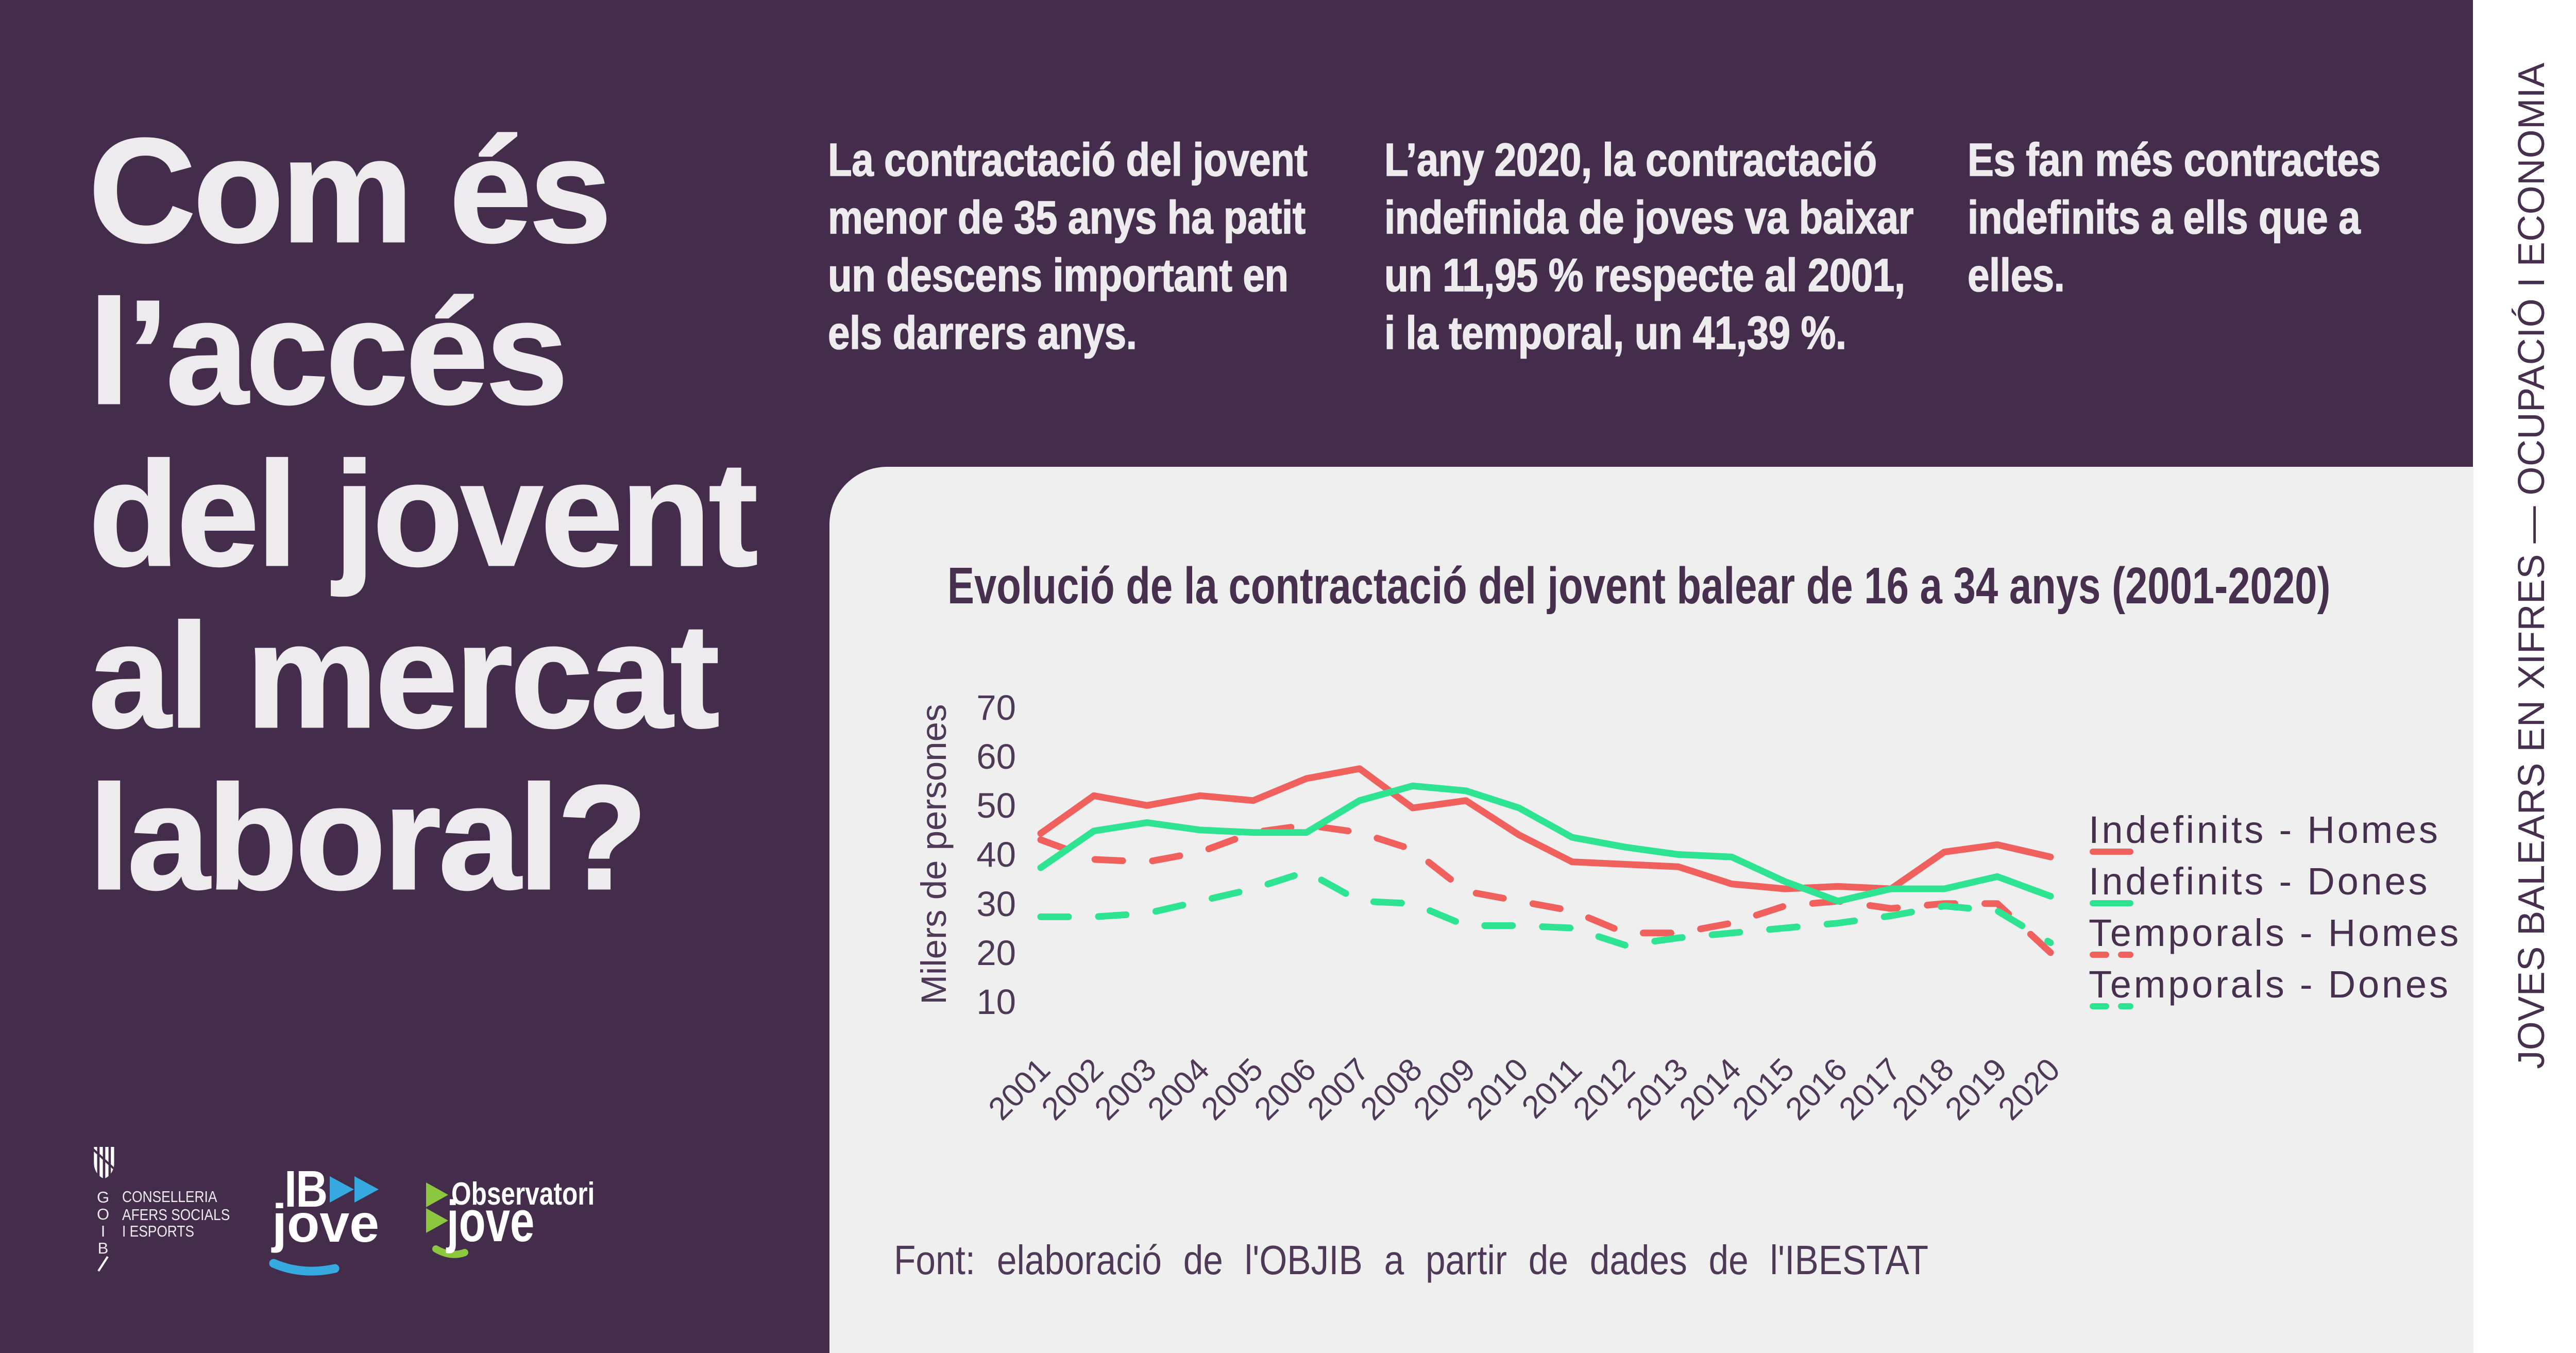 This screenshot has width=2576, height=1353. What do you see at coordinates (1552, 1088) in the screenshot?
I see `svg-text: 2011` at bounding box center [1552, 1088].